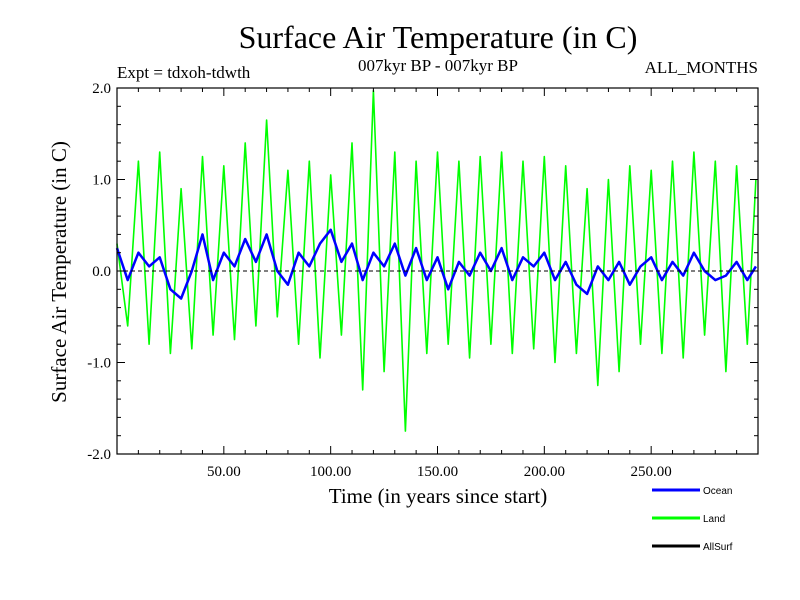 This screenshot has height=600, width=800. I want to click on legend-label-land: Land, so click(714, 519).